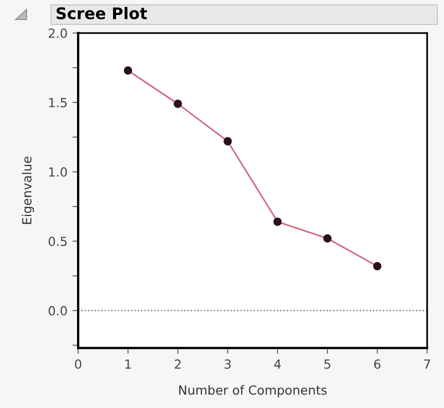  I want to click on x-tick-label: 0, so click(78, 364).